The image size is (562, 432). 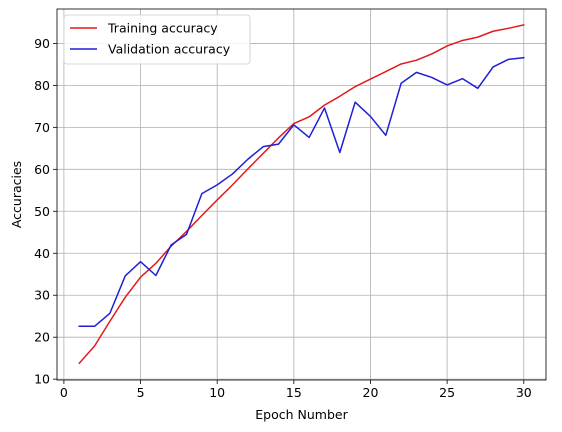 I want to click on y-tick-label: 30, so click(x=42, y=295).